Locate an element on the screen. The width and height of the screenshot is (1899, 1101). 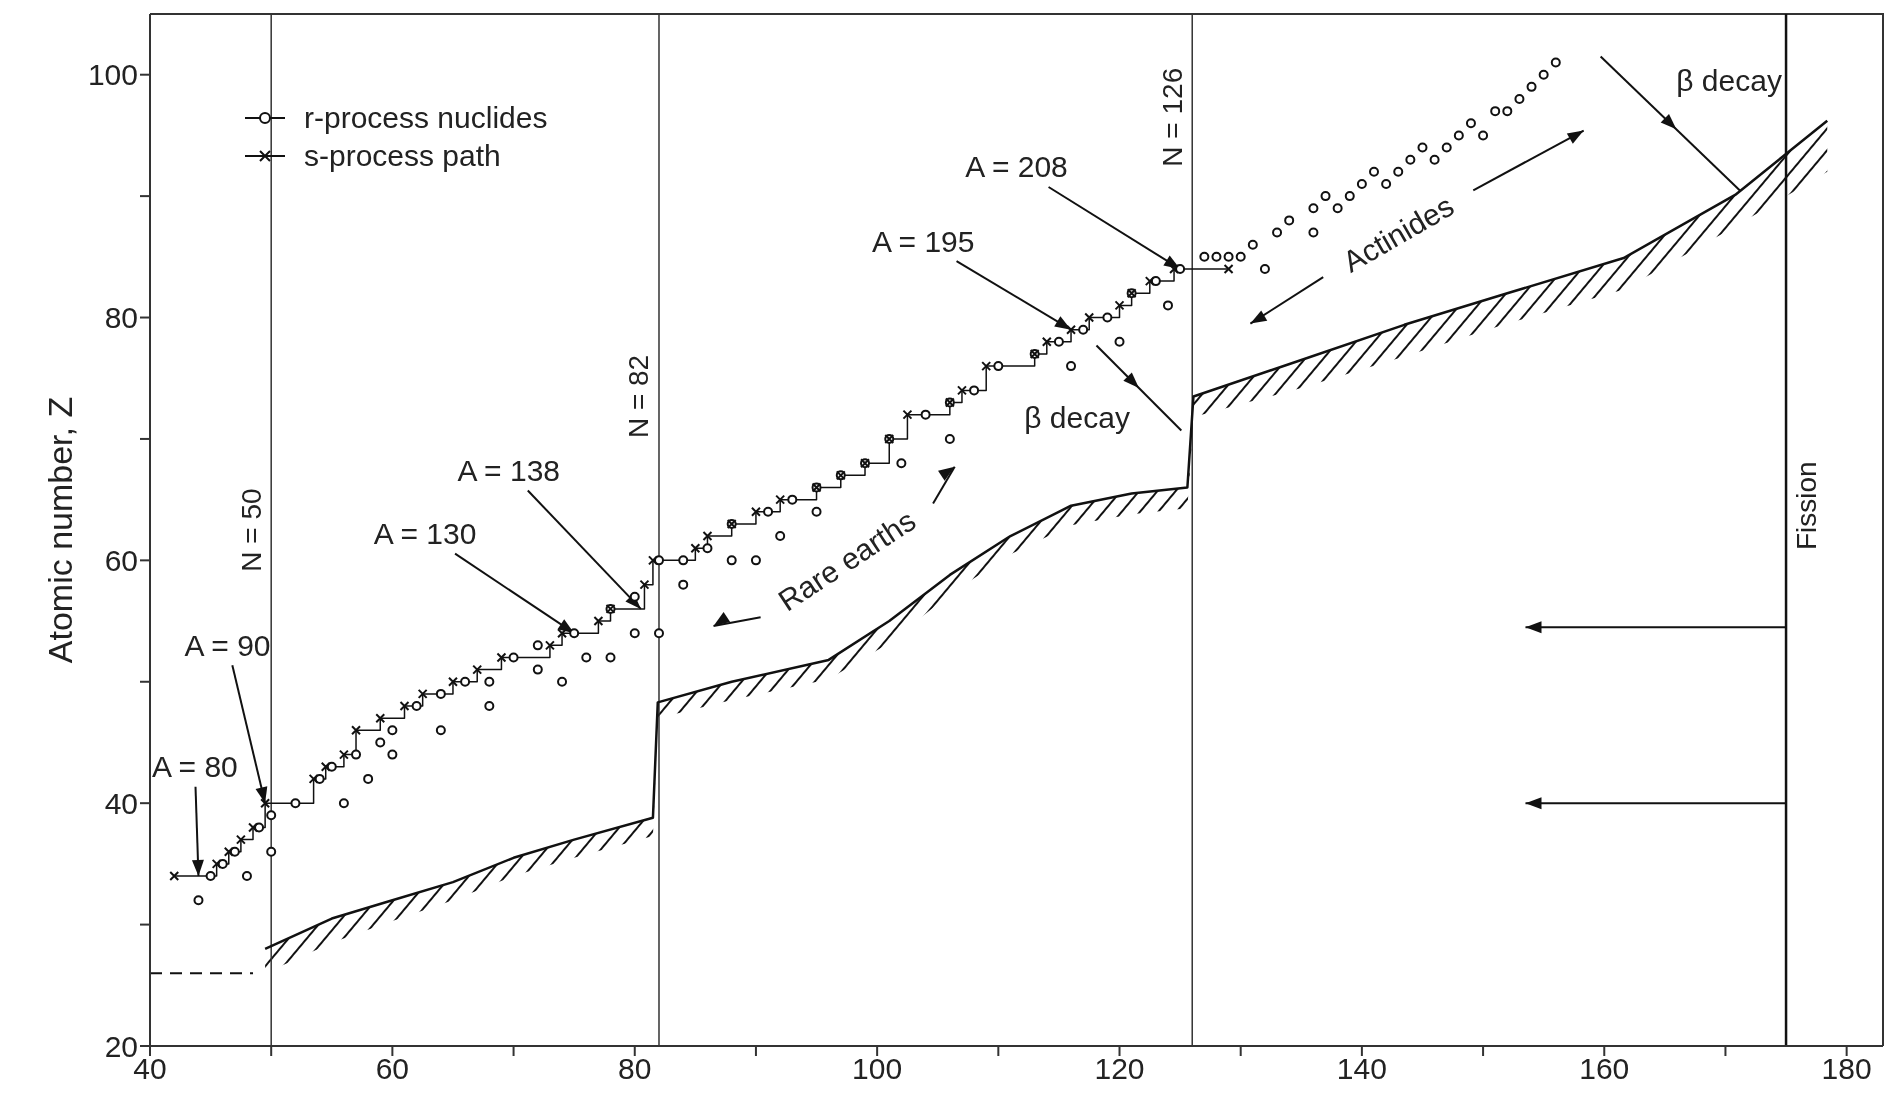
annotation: A = 90 is located at coordinates (227, 645).